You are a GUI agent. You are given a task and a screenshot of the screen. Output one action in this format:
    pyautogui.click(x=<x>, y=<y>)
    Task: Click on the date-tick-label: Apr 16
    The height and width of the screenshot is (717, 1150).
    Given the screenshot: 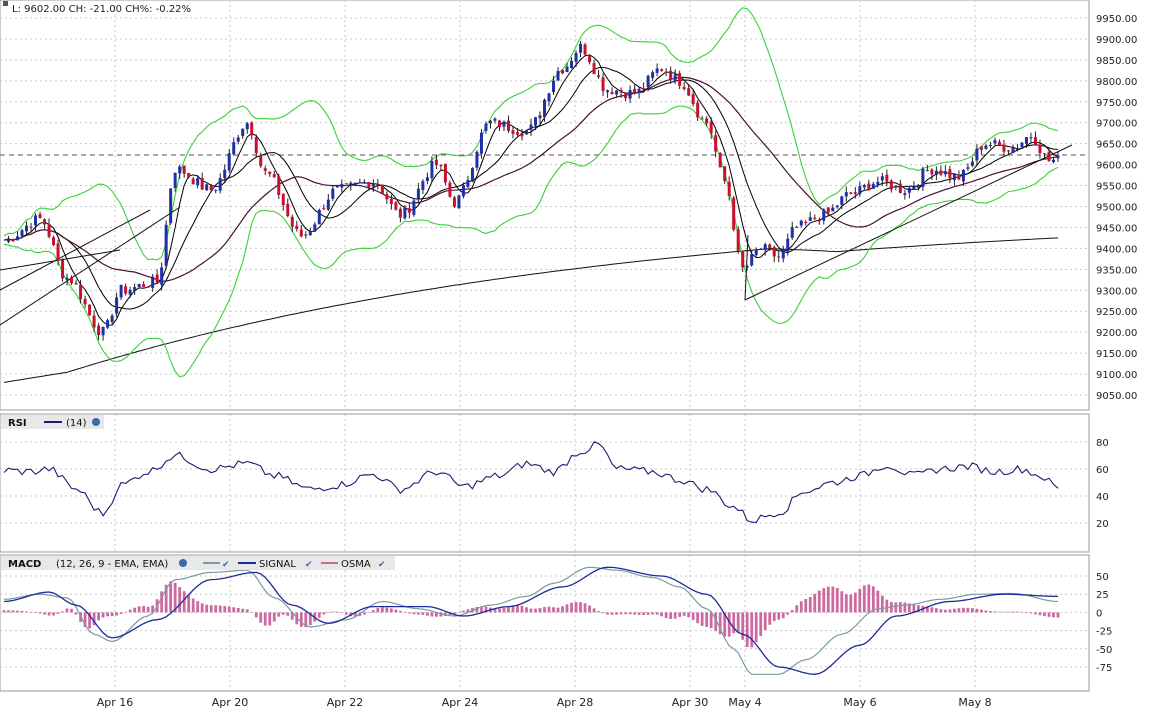 What is the action you would take?
    pyautogui.click(x=115, y=702)
    